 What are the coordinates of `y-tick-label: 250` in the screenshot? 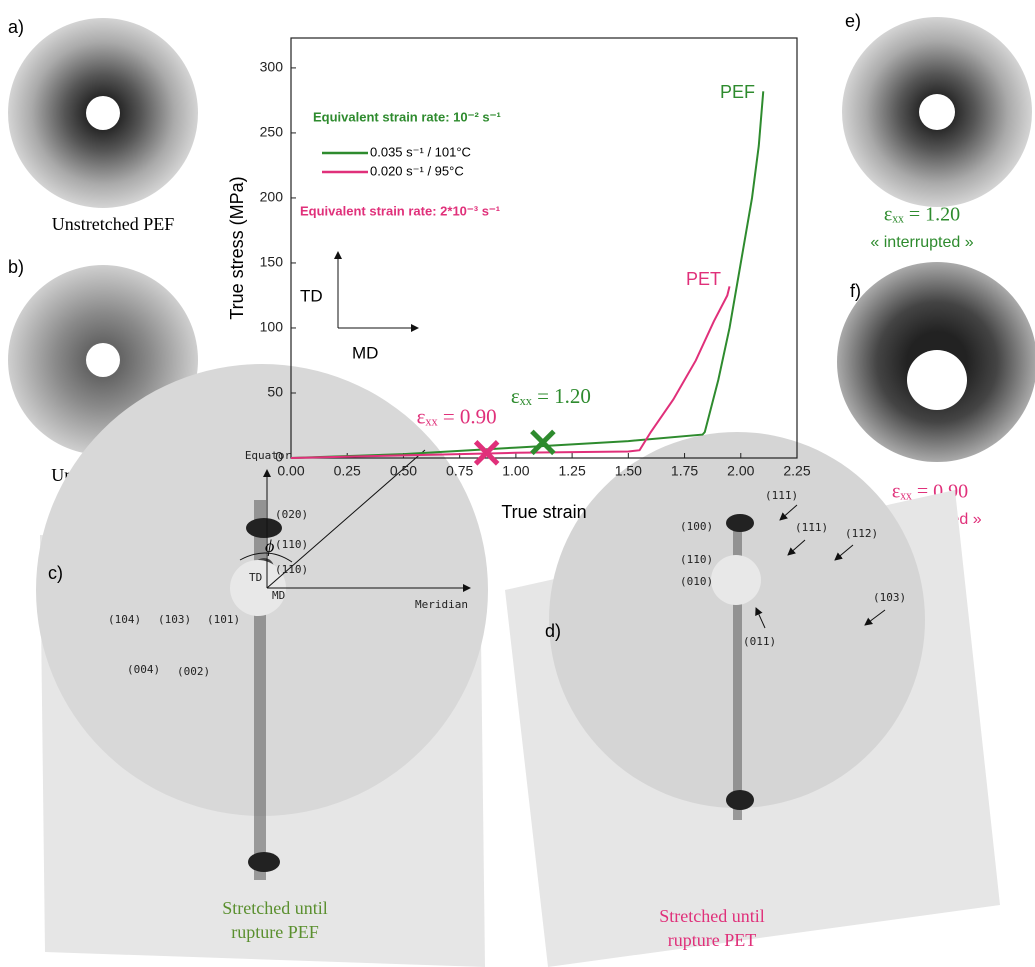 It's located at (272, 132).